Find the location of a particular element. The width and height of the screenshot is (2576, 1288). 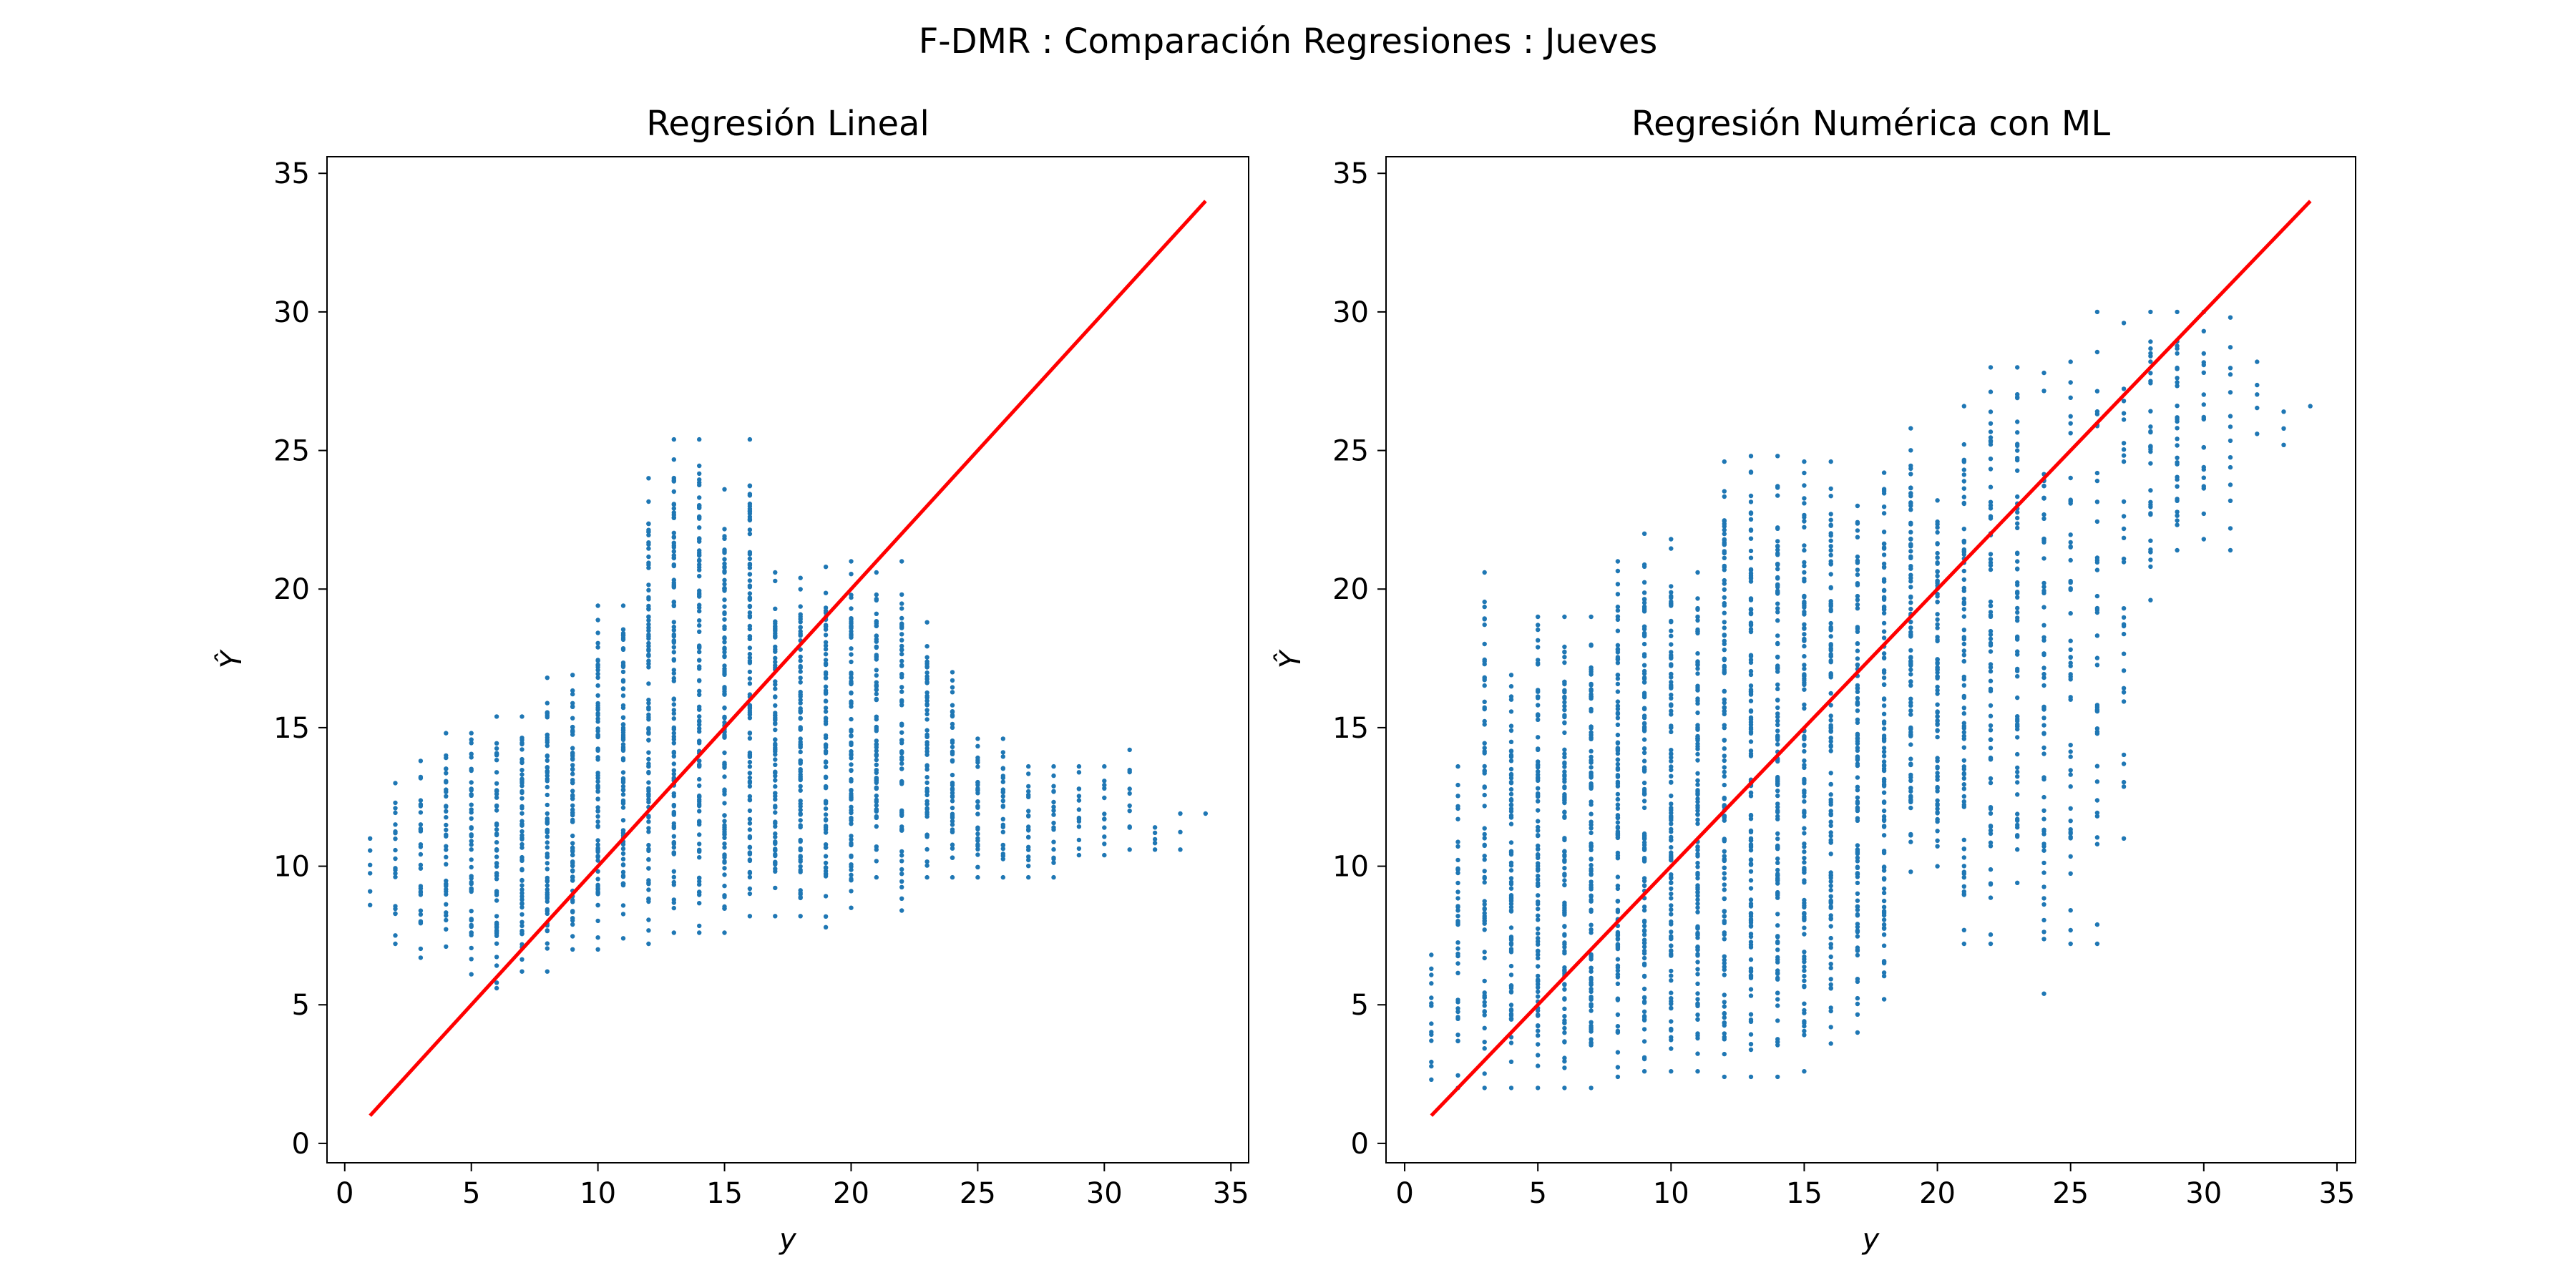

linear-regression-x-tick-label: 30 is located at coordinates (1104, 1193).